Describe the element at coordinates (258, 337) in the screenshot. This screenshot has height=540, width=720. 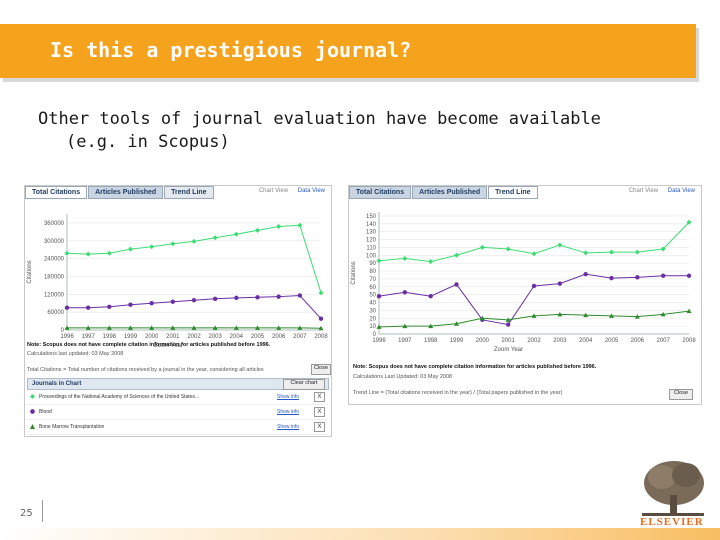
I see `x-tick-label: 2005` at that location.